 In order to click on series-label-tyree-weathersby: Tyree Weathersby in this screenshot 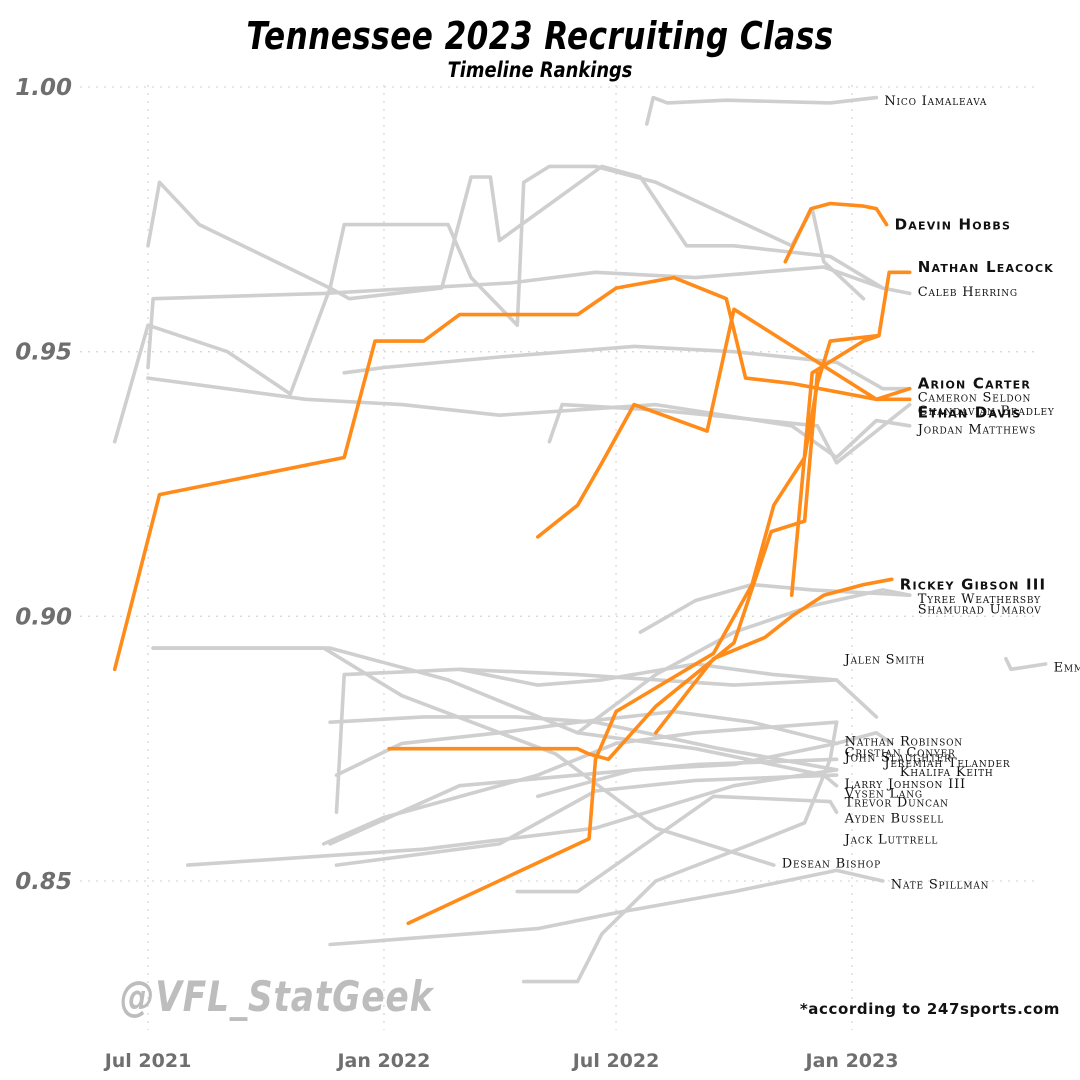, I will do `click(979, 599)`.